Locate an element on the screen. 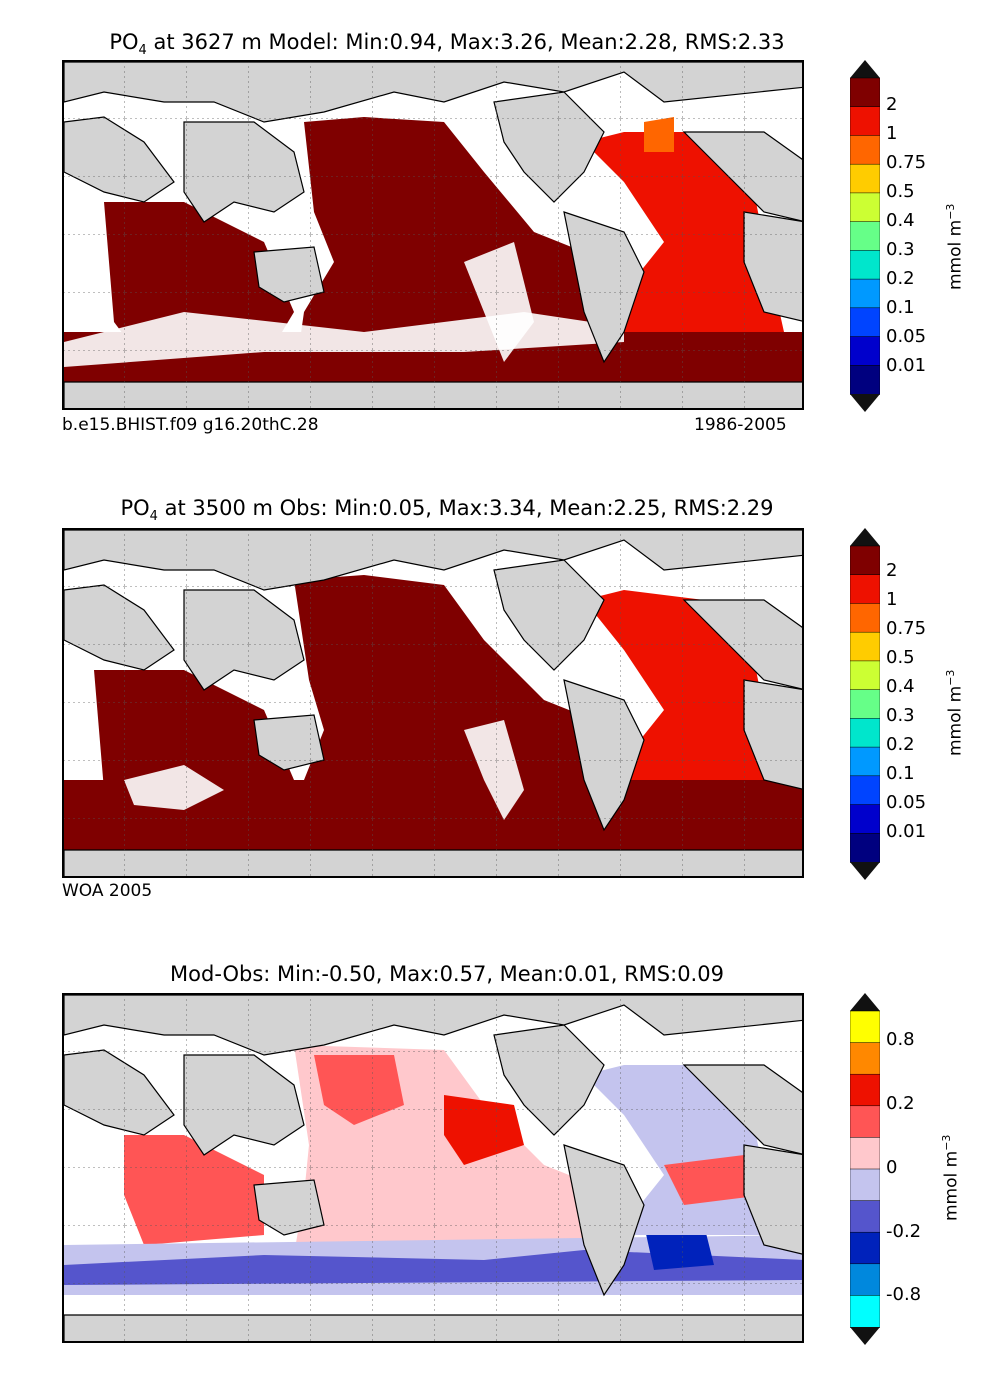 This screenshot has height=1374, width=994. colorbar-tick: 0.8 is located at coordinates (900, 1039).